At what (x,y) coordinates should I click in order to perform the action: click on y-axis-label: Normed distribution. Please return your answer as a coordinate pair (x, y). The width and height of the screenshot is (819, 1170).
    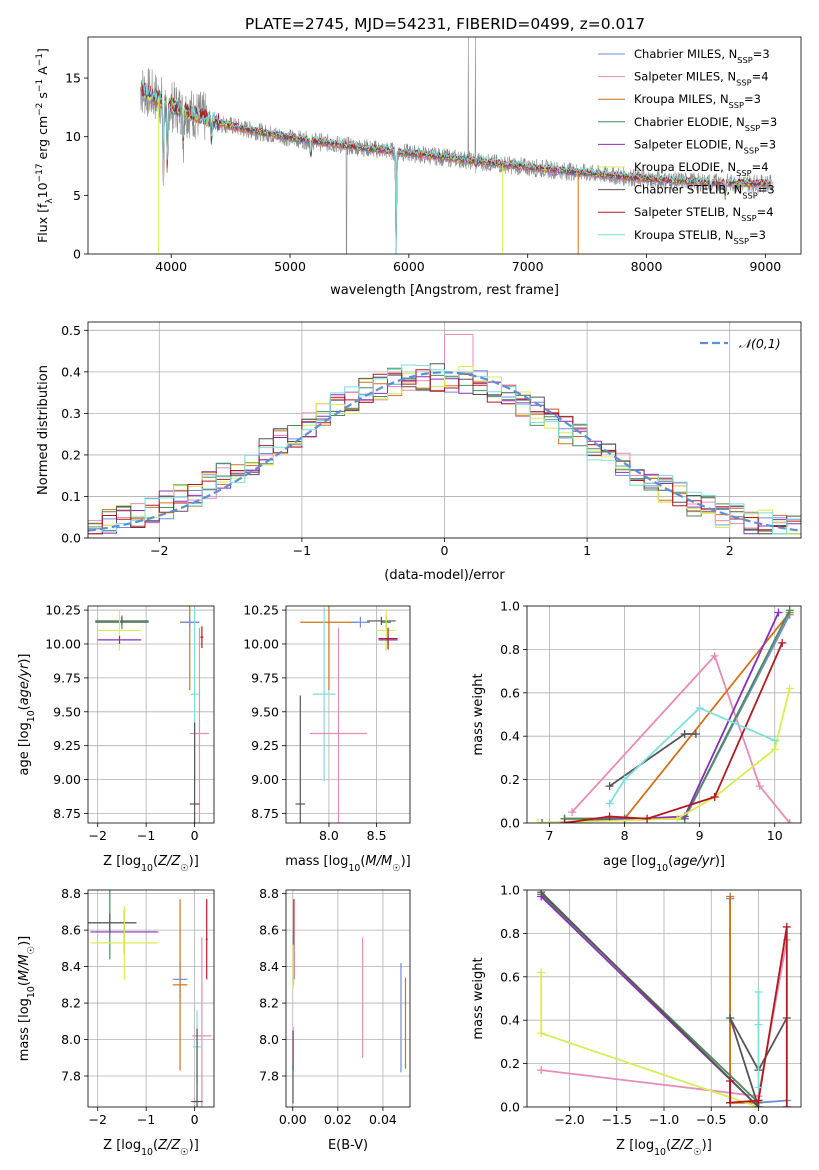
    Looking at the image, I should click on (43, 430).